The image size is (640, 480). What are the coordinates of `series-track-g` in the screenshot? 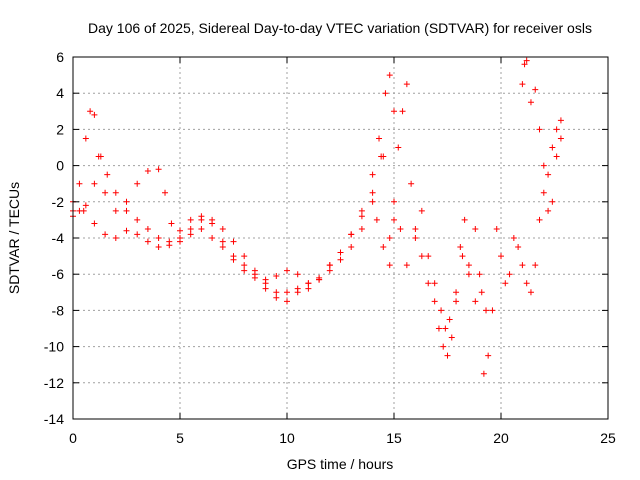 It's located at (541, 135).